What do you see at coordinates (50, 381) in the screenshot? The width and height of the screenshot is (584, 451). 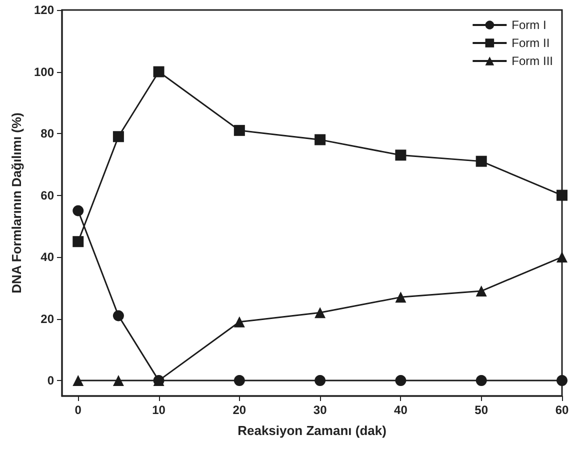 I see `y-tick-label: 0` at bounding box center [50, 381].